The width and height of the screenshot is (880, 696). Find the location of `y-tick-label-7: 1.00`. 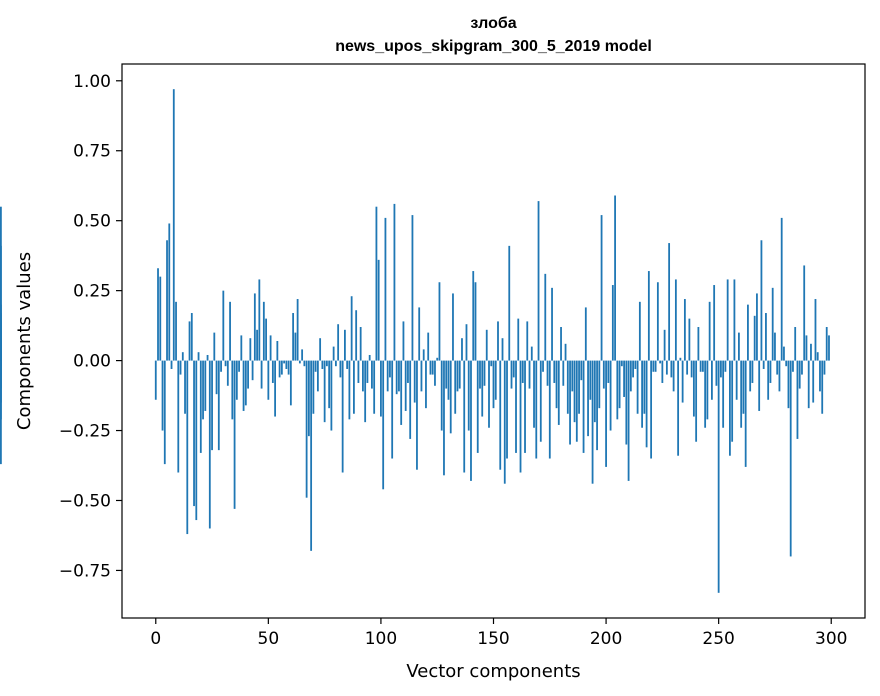

y-tick-label-7: 1.00 is located at coordinates (92, 82).